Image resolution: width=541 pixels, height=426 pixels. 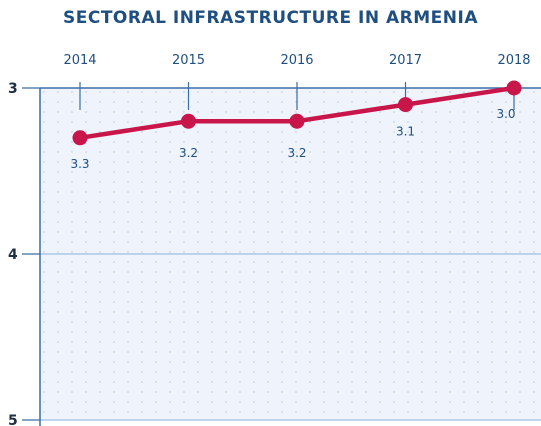 What do you see at coordinates (24, 253) in the screenshot?
I see `y-axis-ticks: 3 4 5` at bounding box center [24, 253].